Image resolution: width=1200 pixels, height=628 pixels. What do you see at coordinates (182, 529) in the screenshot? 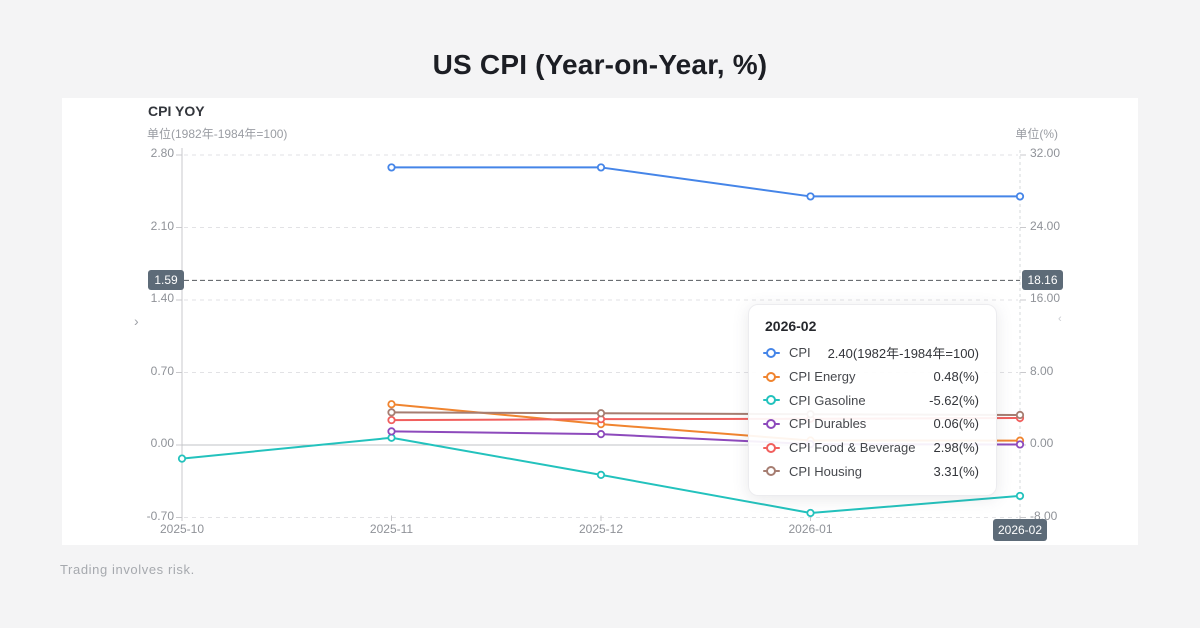
I see `x-axis-label: 2025-10` at bounding box center [182, 529].